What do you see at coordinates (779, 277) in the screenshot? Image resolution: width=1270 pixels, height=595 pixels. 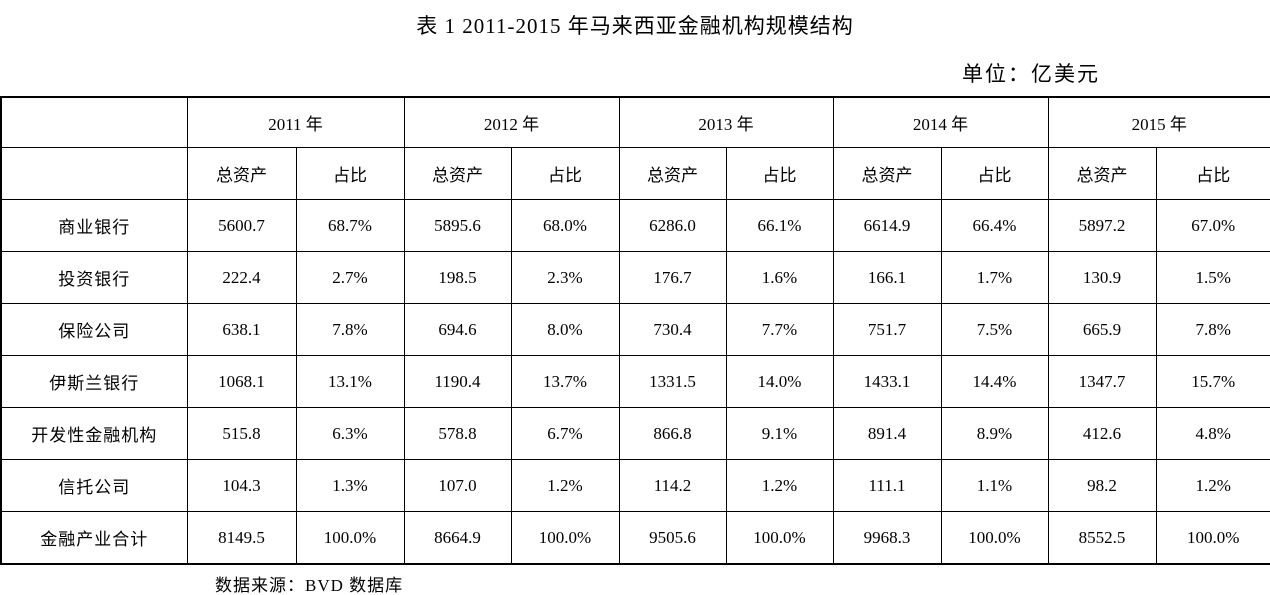 I see `share-cell: 1.6%` at bounding box center [779, 277].